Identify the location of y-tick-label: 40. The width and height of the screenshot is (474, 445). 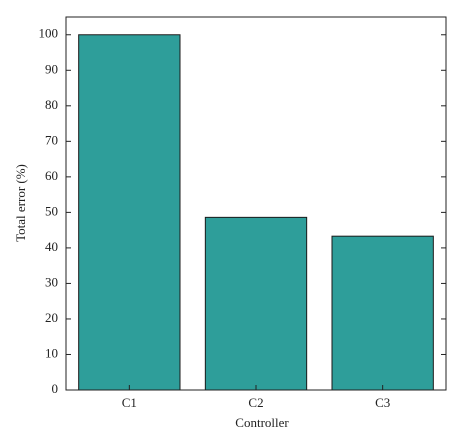
(51, 246).